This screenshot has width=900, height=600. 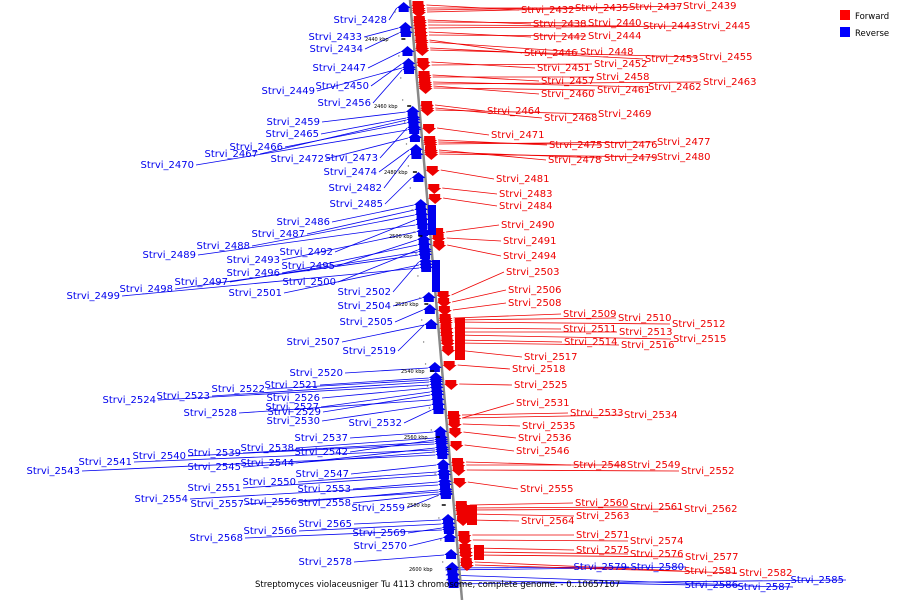 What do you see at coordinates (231, 154) in the screenshot?
I see `reverse-gene-label: Strvi_2467` at bounding box center [231, 154].